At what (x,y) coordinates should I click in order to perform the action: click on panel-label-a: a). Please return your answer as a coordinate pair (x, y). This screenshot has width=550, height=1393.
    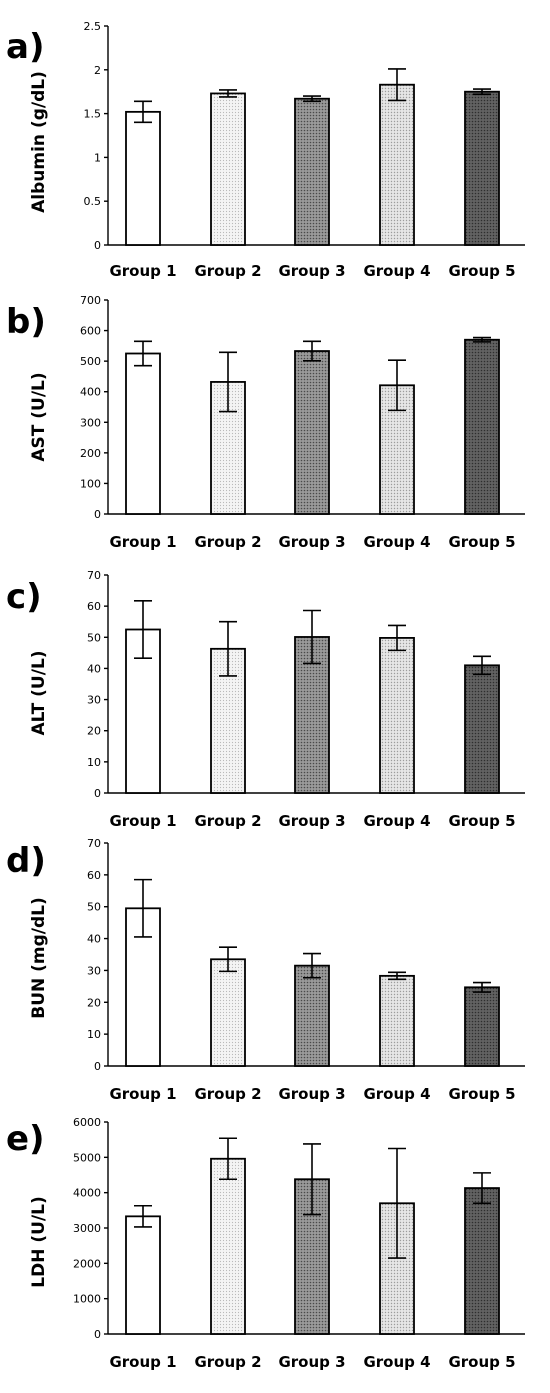
    Looking at the image, I should click on (25, 47).